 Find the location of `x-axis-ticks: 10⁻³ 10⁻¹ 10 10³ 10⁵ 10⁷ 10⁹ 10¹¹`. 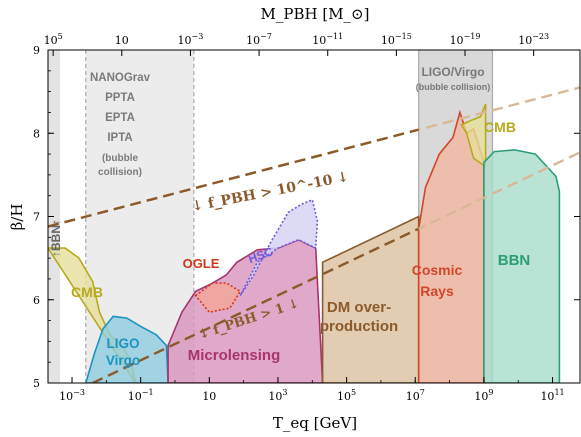

x-axis-ticks: 10⁻³ 10⁻¹ 10 10³ 10⁵ 10⁷ 10⁹ 10¹¹ is located at coordinates (312, 390).